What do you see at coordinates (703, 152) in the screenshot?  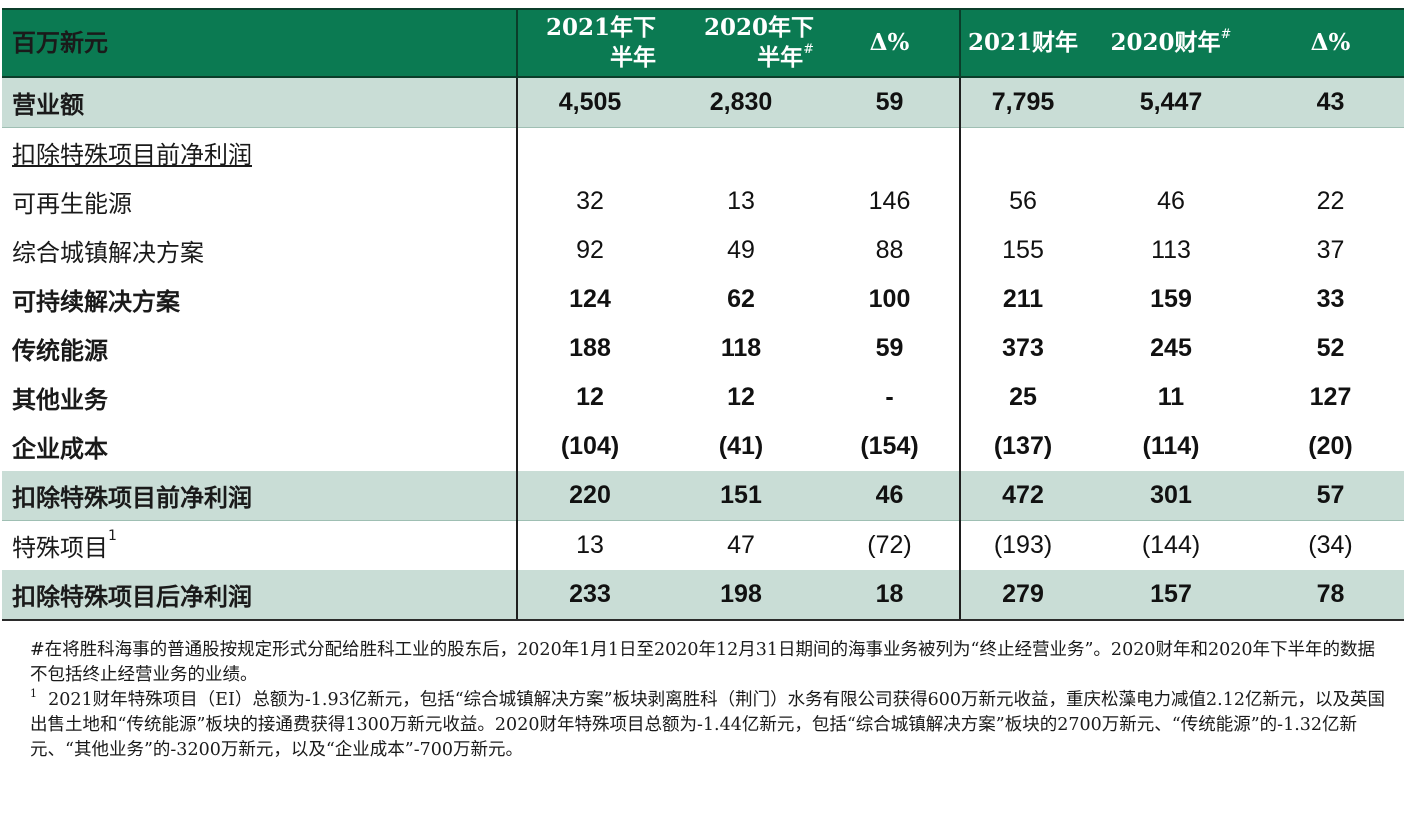 I see `table-row: 扣除特殊项目前净利润` at bounding box center [703, 152].